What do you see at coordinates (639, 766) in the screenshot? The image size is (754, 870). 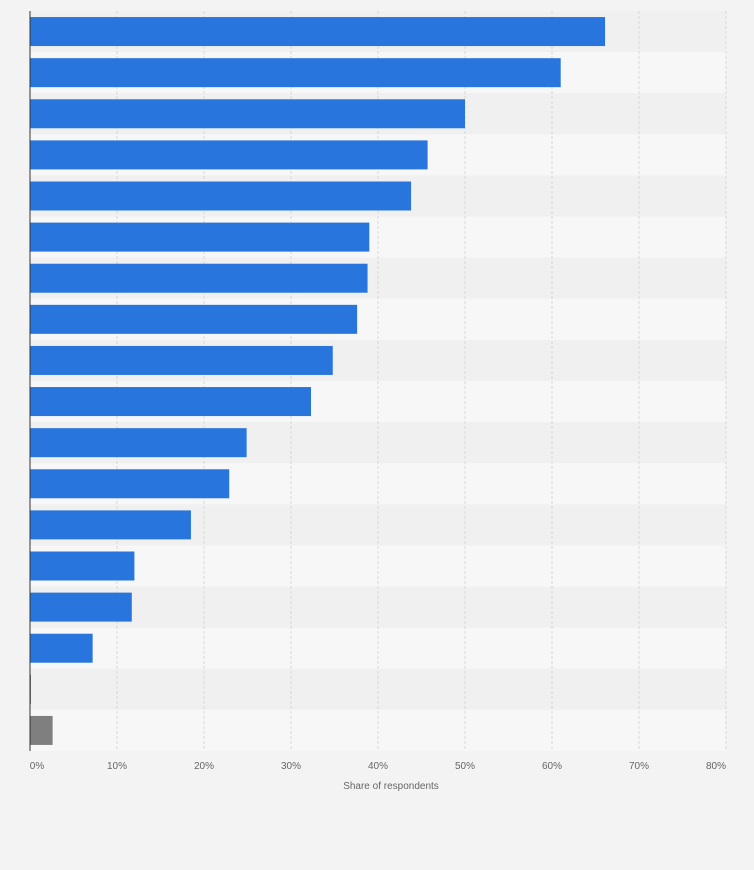 I see `x-tick-label: 70%` at bounding box center [639, 766].